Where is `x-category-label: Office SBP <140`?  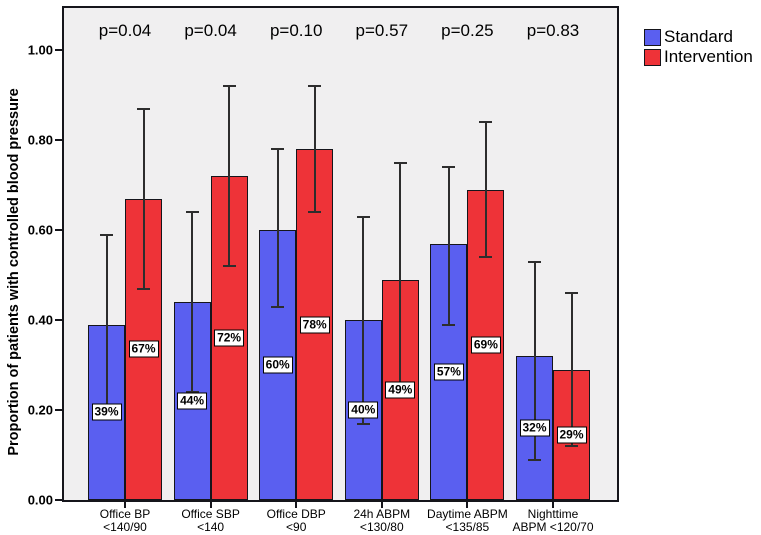
x-category-label: Office SBP <140 is located at coordinates (210, 521).